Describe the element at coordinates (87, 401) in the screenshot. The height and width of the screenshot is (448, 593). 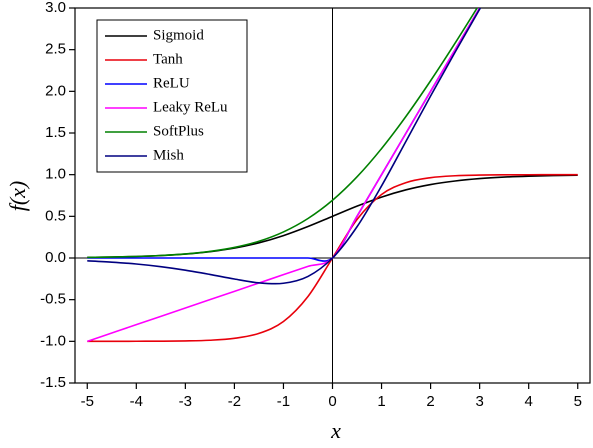
I see `x-tick-label: -5` at that location.